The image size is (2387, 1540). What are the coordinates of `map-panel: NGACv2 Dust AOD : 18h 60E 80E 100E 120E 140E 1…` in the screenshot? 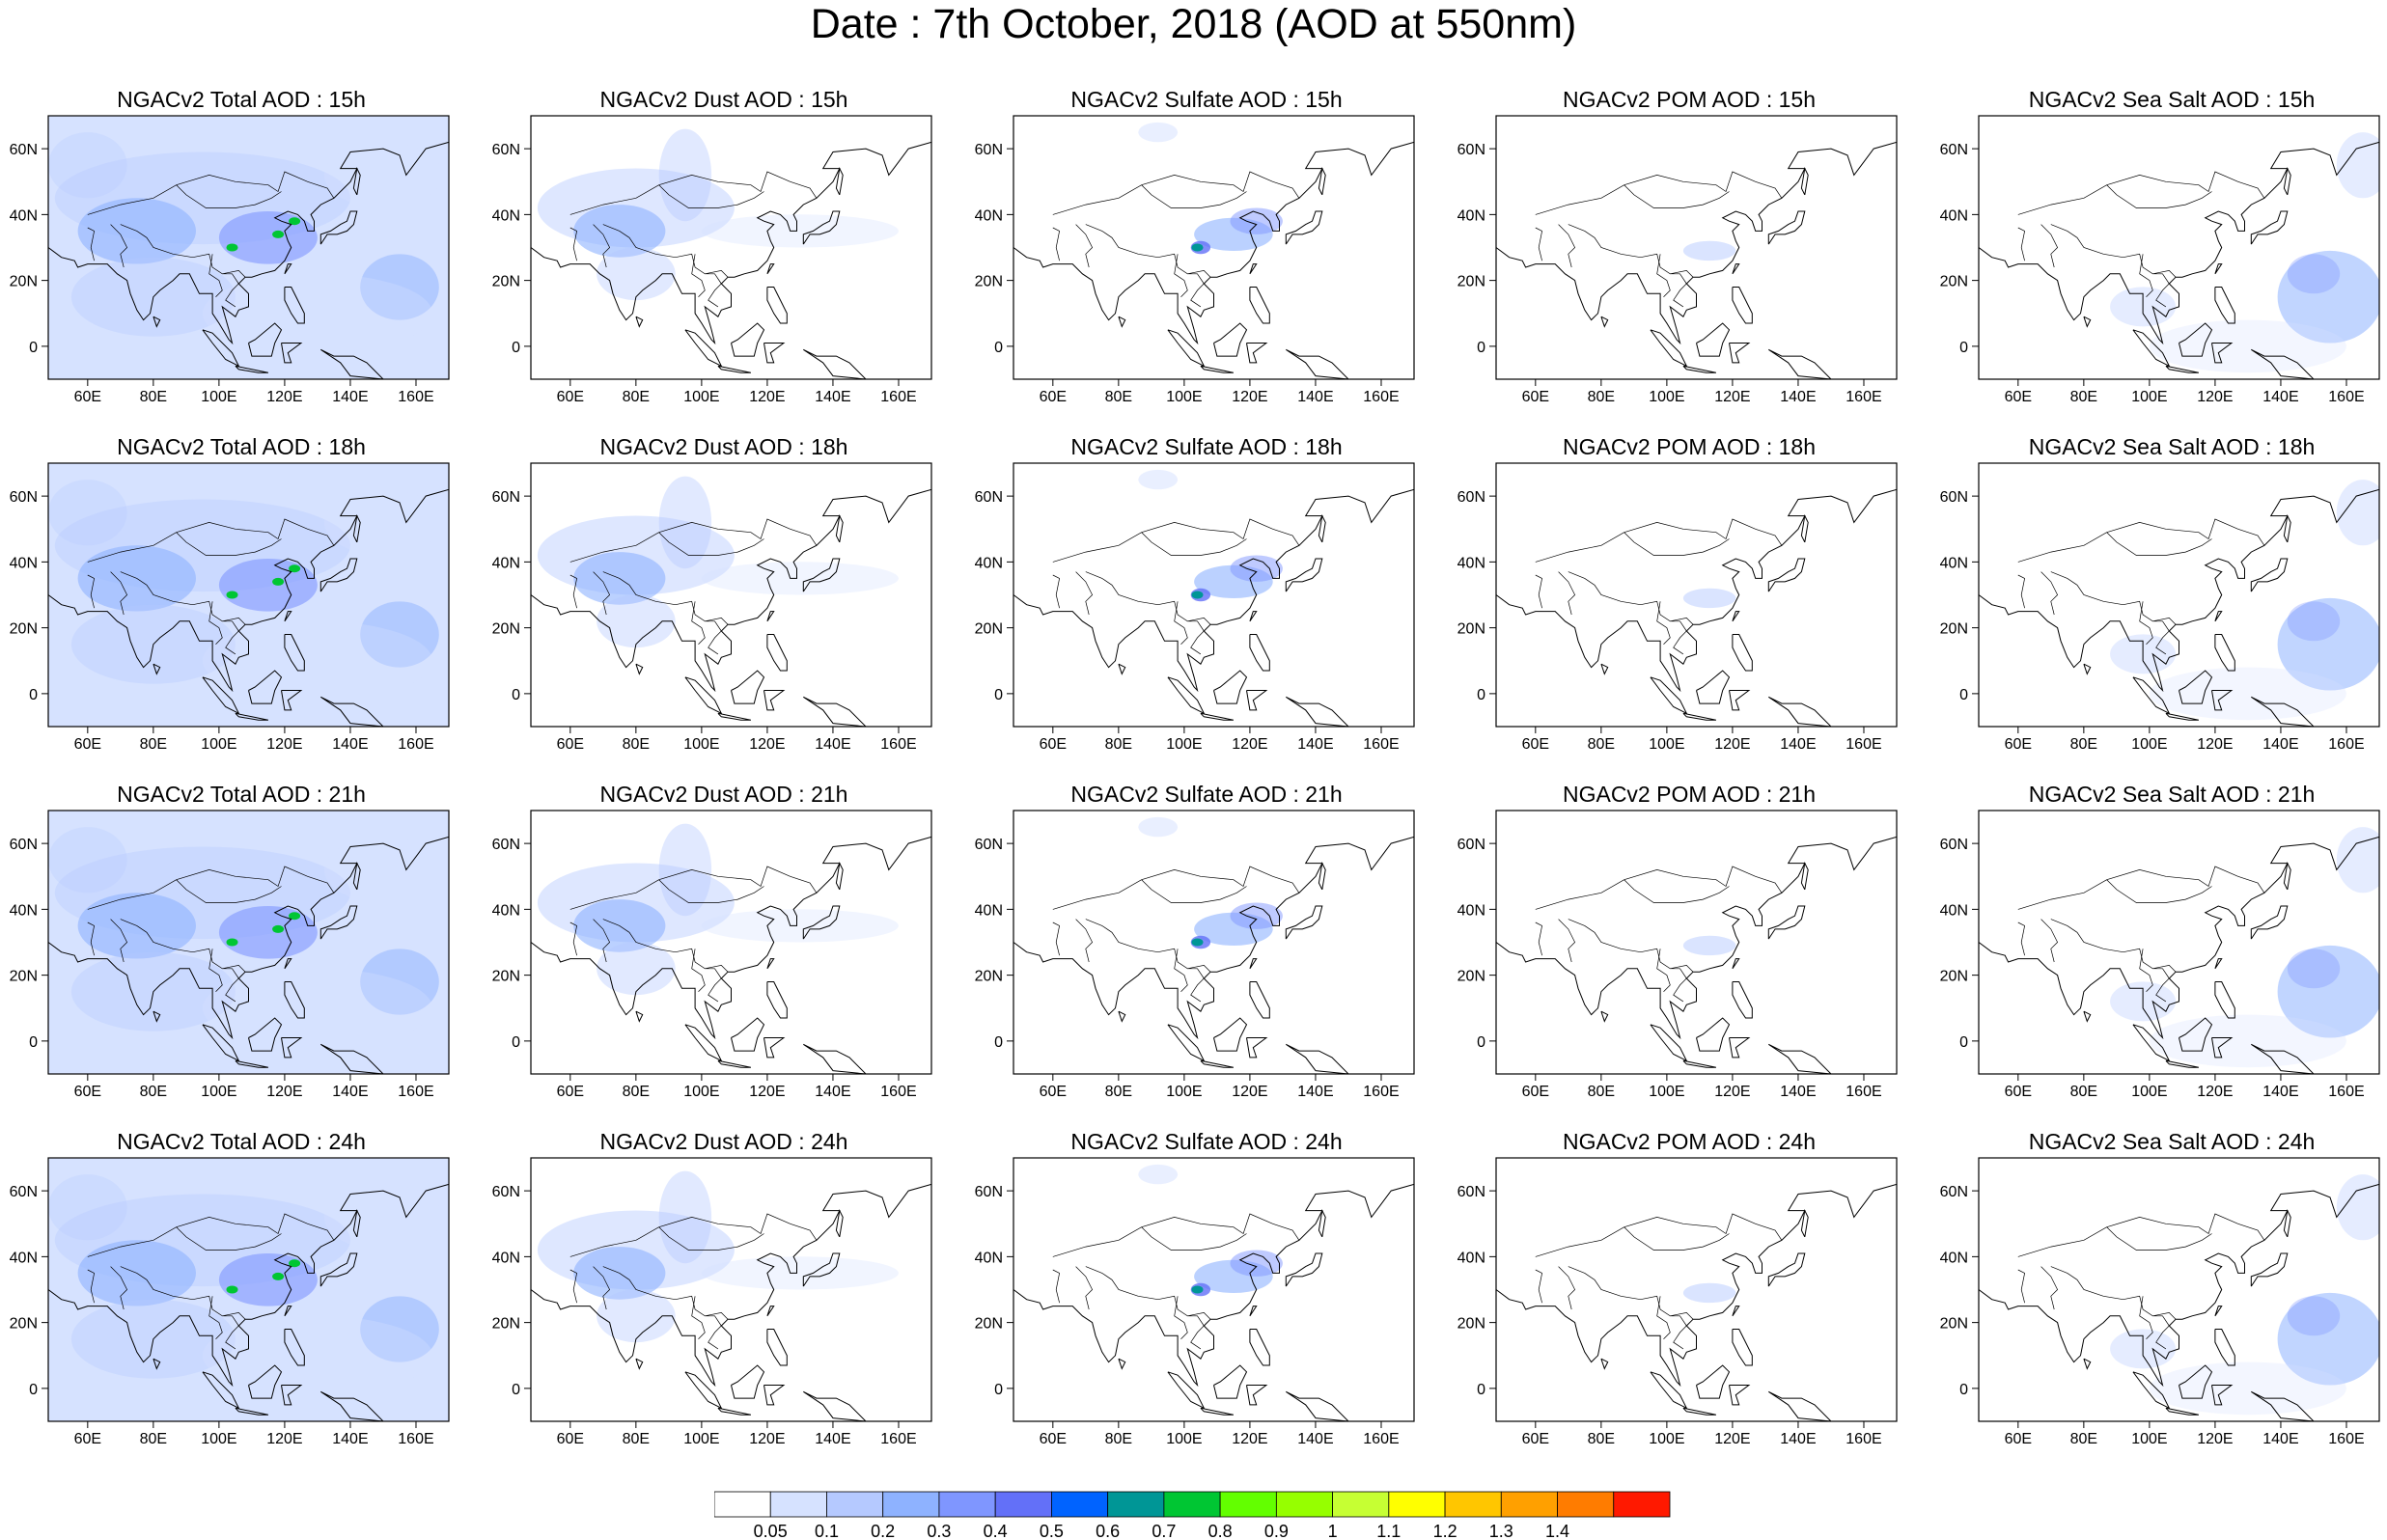 It's located at (724, 591).